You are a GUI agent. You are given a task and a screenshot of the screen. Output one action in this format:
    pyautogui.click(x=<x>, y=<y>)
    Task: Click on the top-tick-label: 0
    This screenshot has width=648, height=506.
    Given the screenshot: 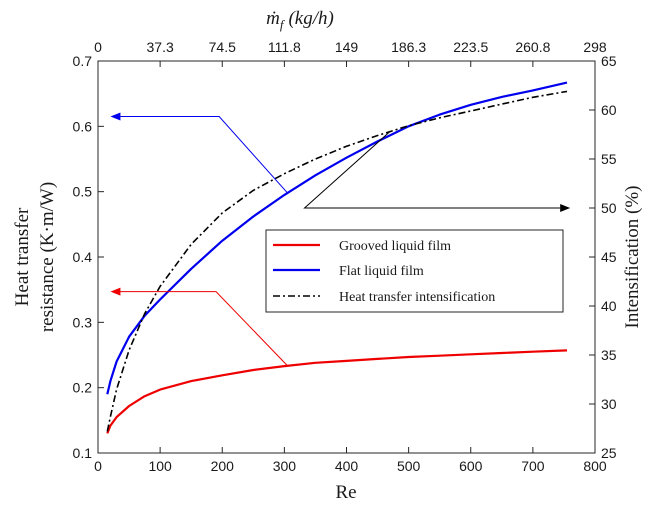 What is the action you would take?
    pyautogui.click(x=98, y=47)
    